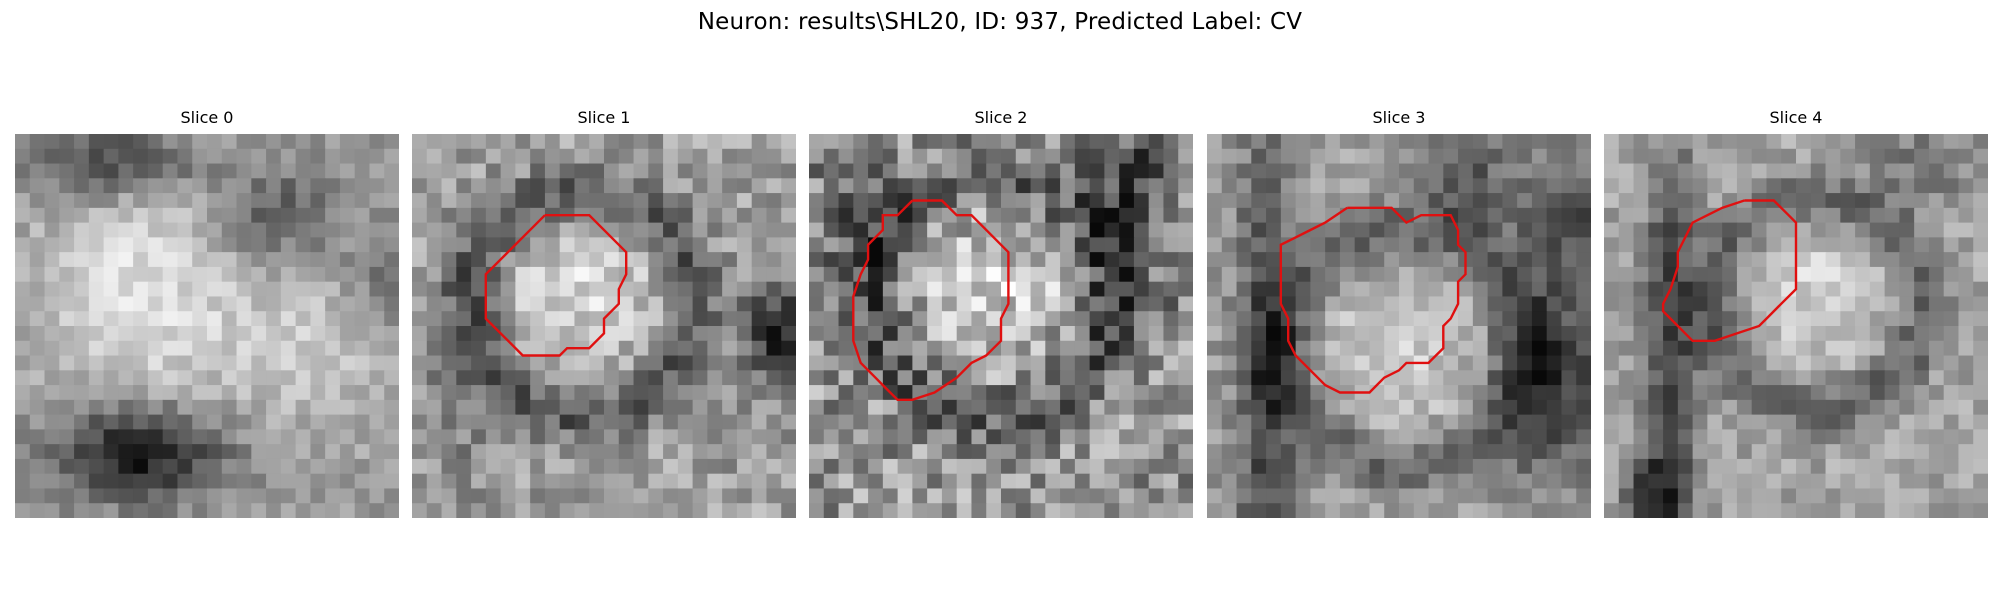 This screenshot has height=600, width=2000. I want to click on slice-panel-1: Slice 1, so click(604, 315).